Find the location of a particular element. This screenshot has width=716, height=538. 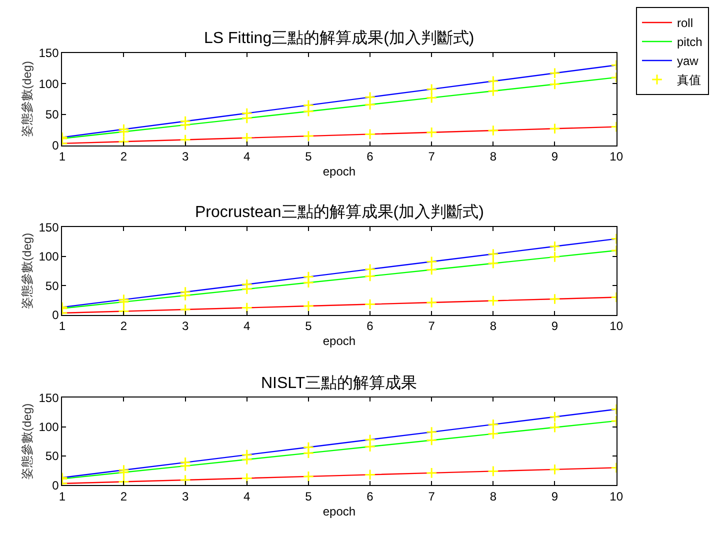

legend-label: yaw is located at coordinates (688, 61).